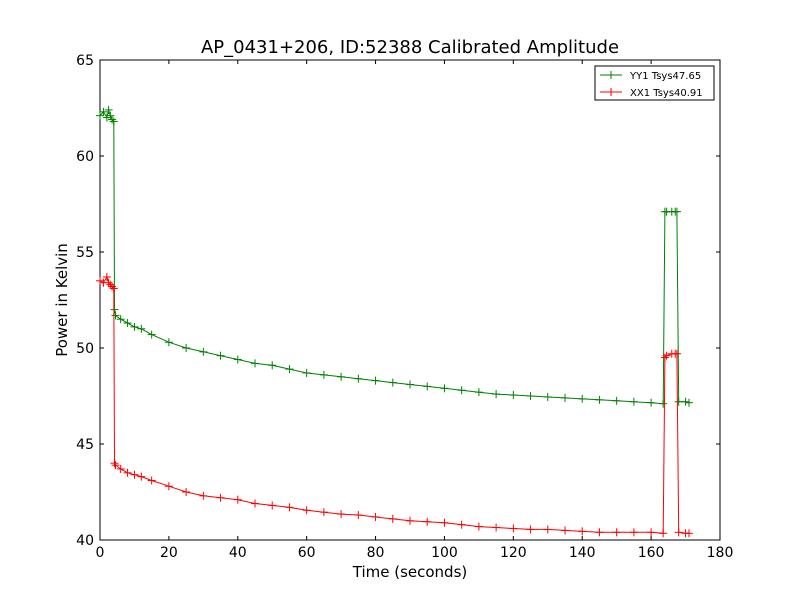  I want to click on y-tick-label: 45, so click(85, 445).